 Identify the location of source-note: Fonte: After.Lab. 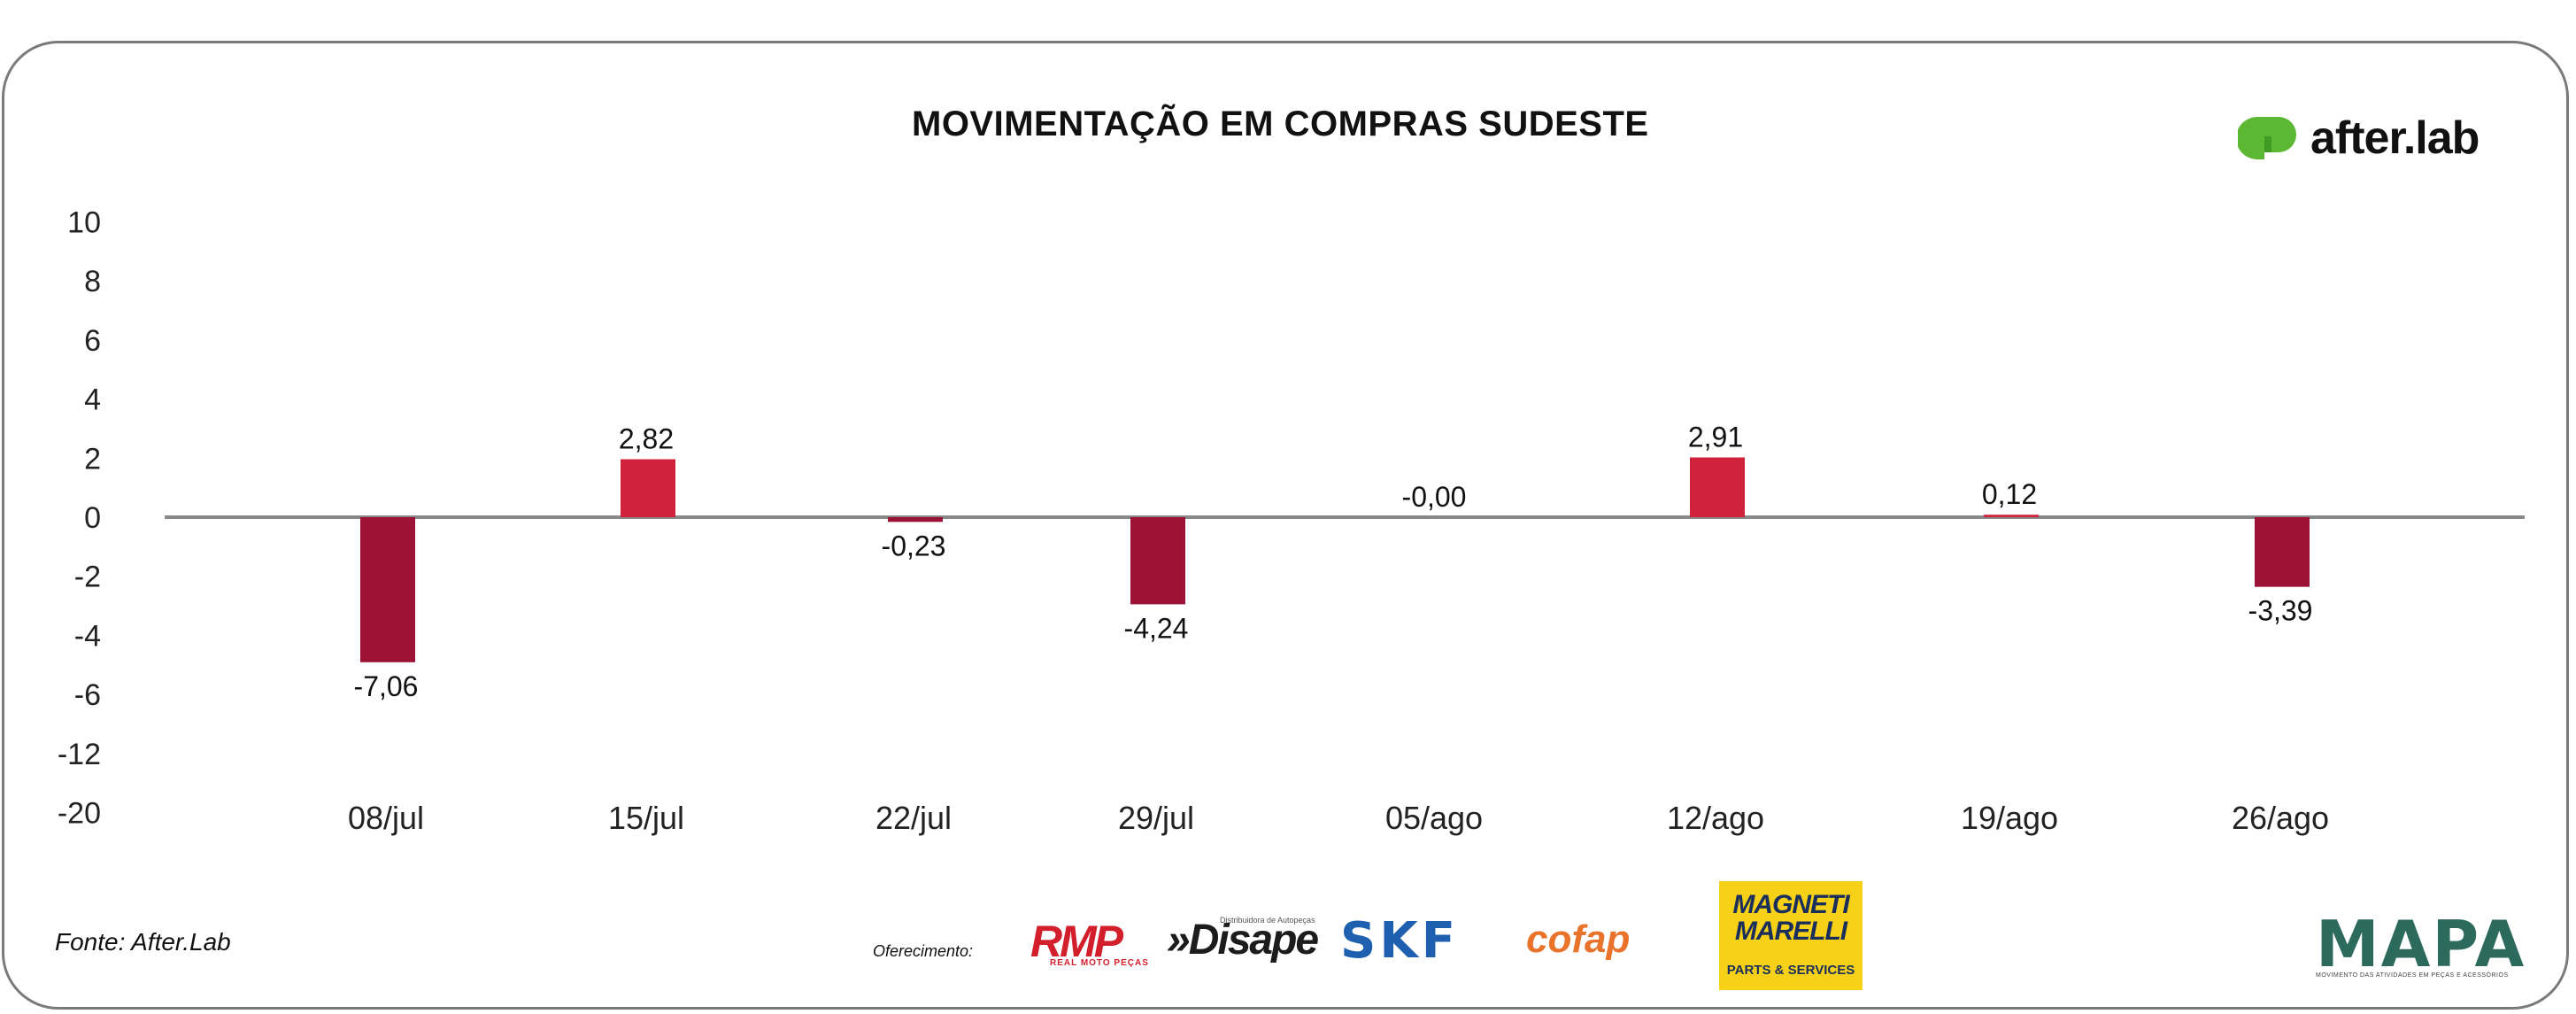
(143, 942).